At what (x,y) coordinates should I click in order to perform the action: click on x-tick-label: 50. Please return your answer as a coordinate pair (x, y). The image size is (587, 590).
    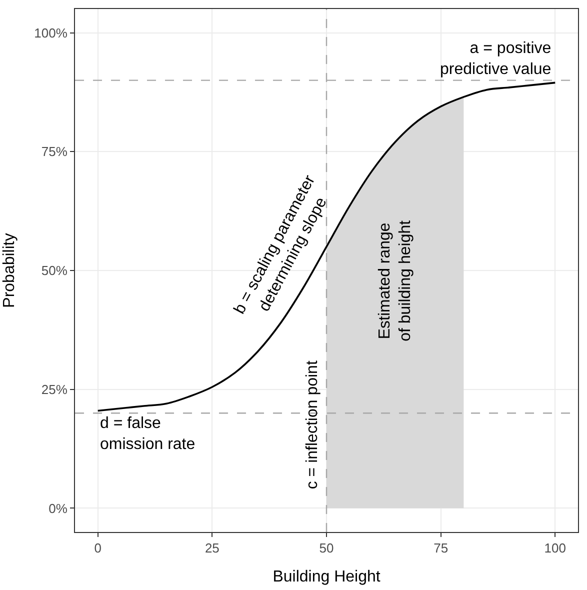
    Looking at the image, I should click on (326, 548).